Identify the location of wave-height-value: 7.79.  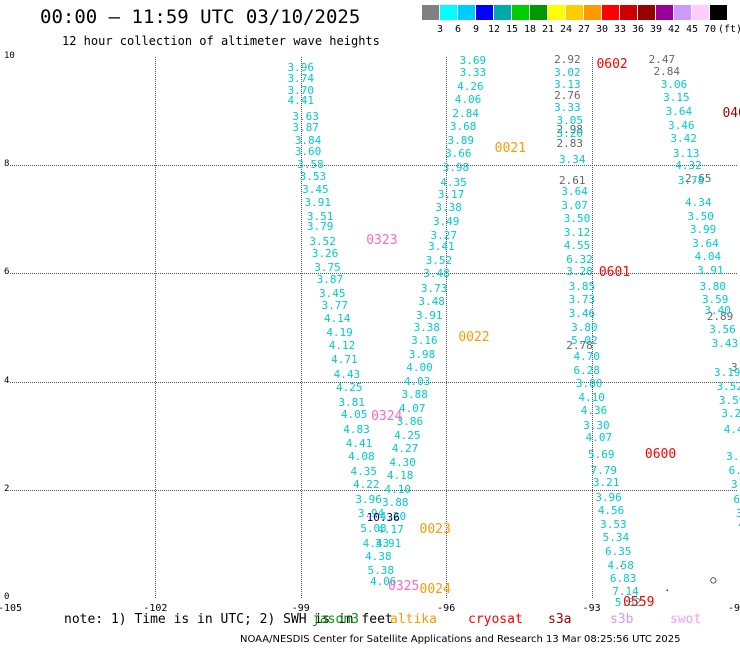
(603, 470).